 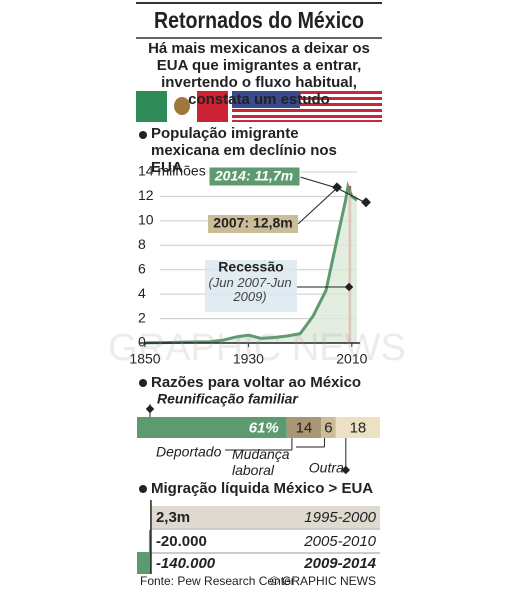 I want to click on category-label: 2005-2010, so click(x=339, y=541).